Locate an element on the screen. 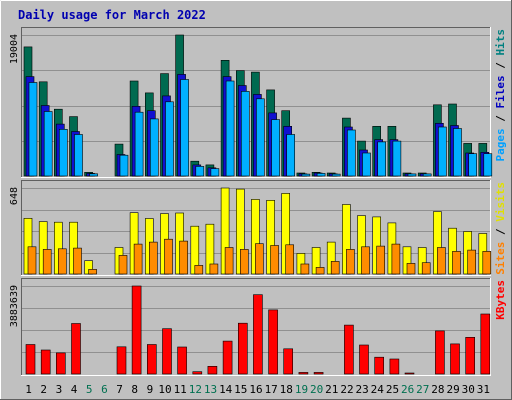 The image size is (512, 400). tick-label-day-15: 15 is located at coordinates (240, 389).